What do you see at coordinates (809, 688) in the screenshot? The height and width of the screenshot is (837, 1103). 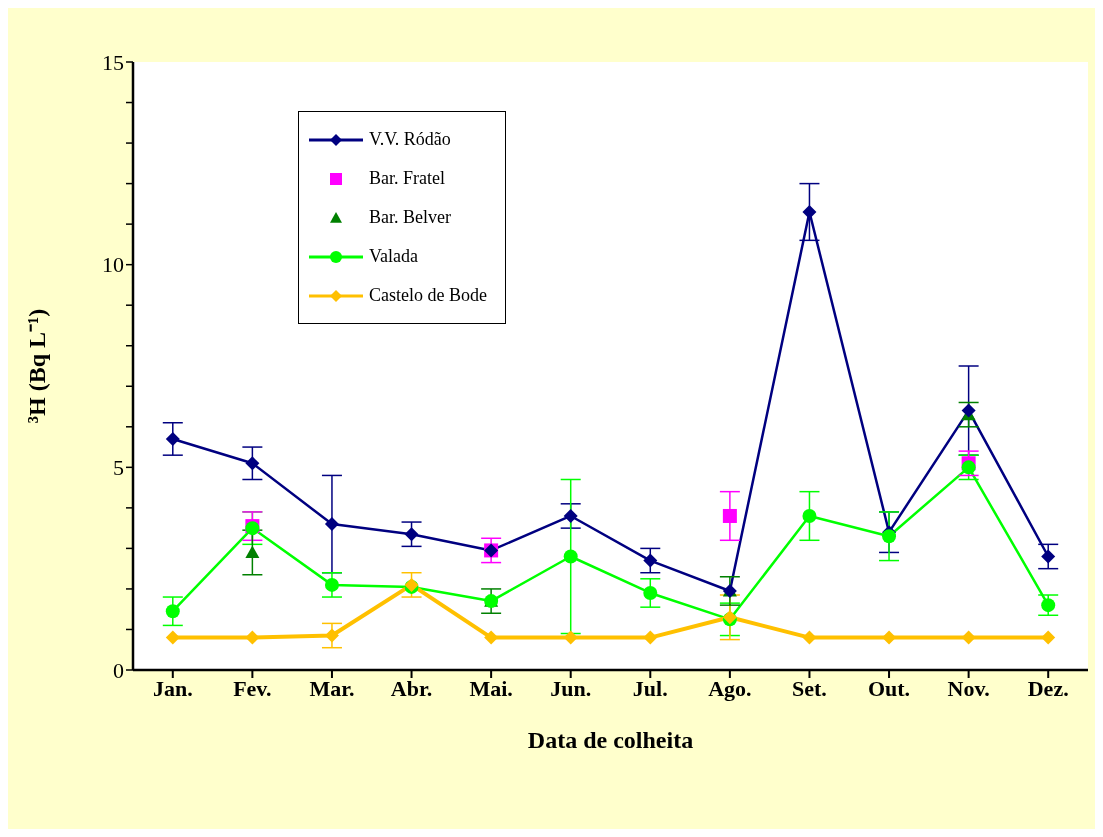 I see `x-tick-label: Set.` at bounding box center [809, 688].